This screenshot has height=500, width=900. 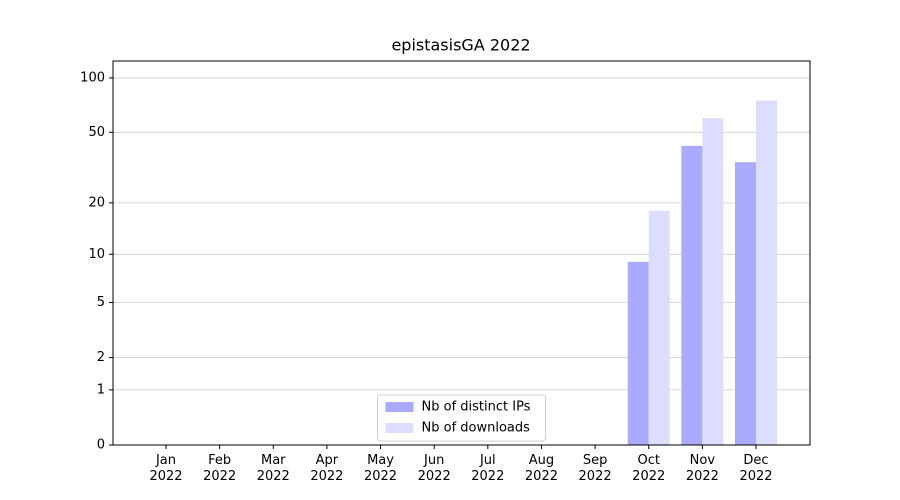 What do you see at coordinates (488, 468) in the screenshot?
I see `x-tick-label: Jul 2022` at bounding box center [488, 468].